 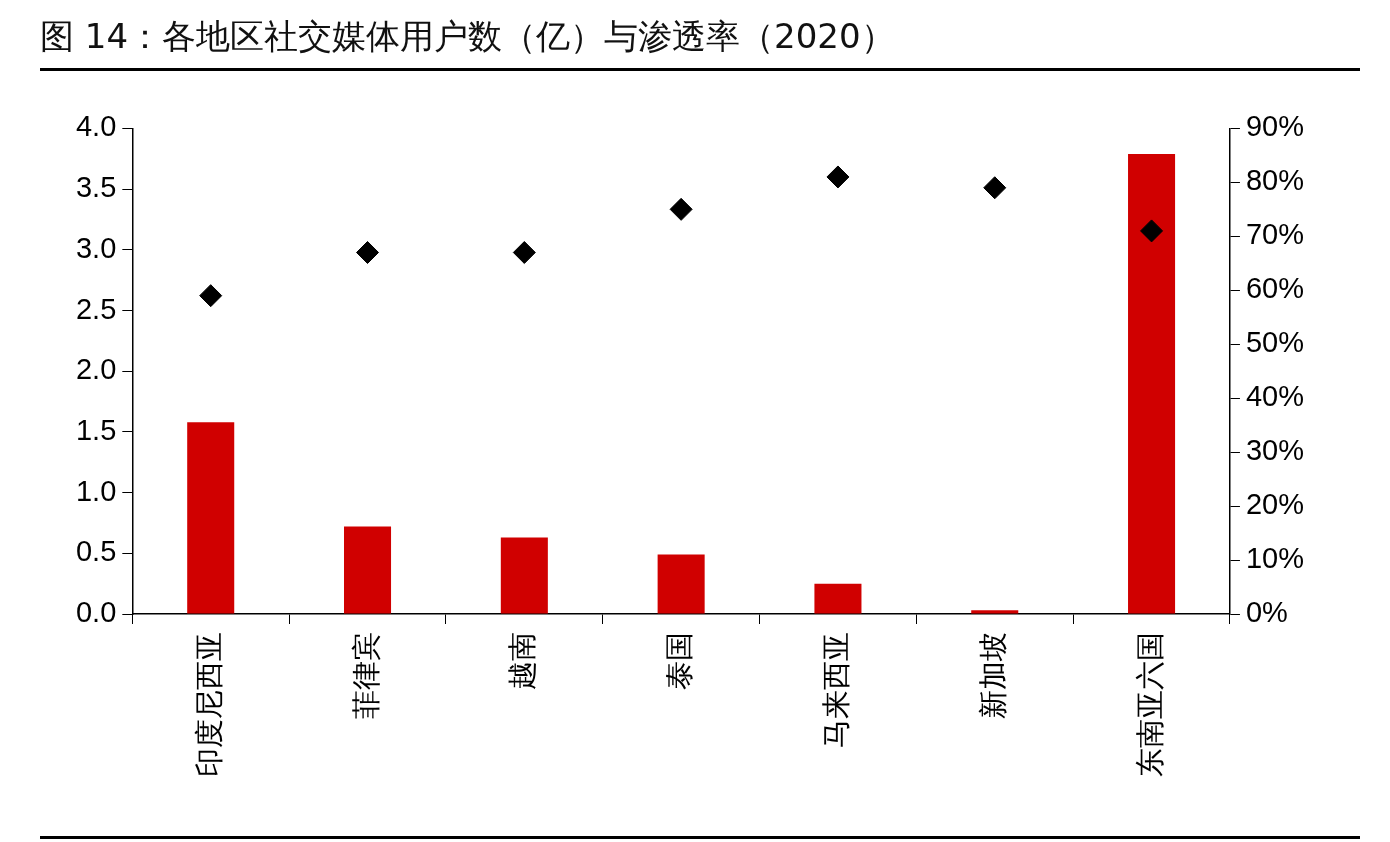 What do you see at coordinates (96, 308) in the screenshot?
I see `y-tick-label: 2.5` at bounding box center [96, 308].